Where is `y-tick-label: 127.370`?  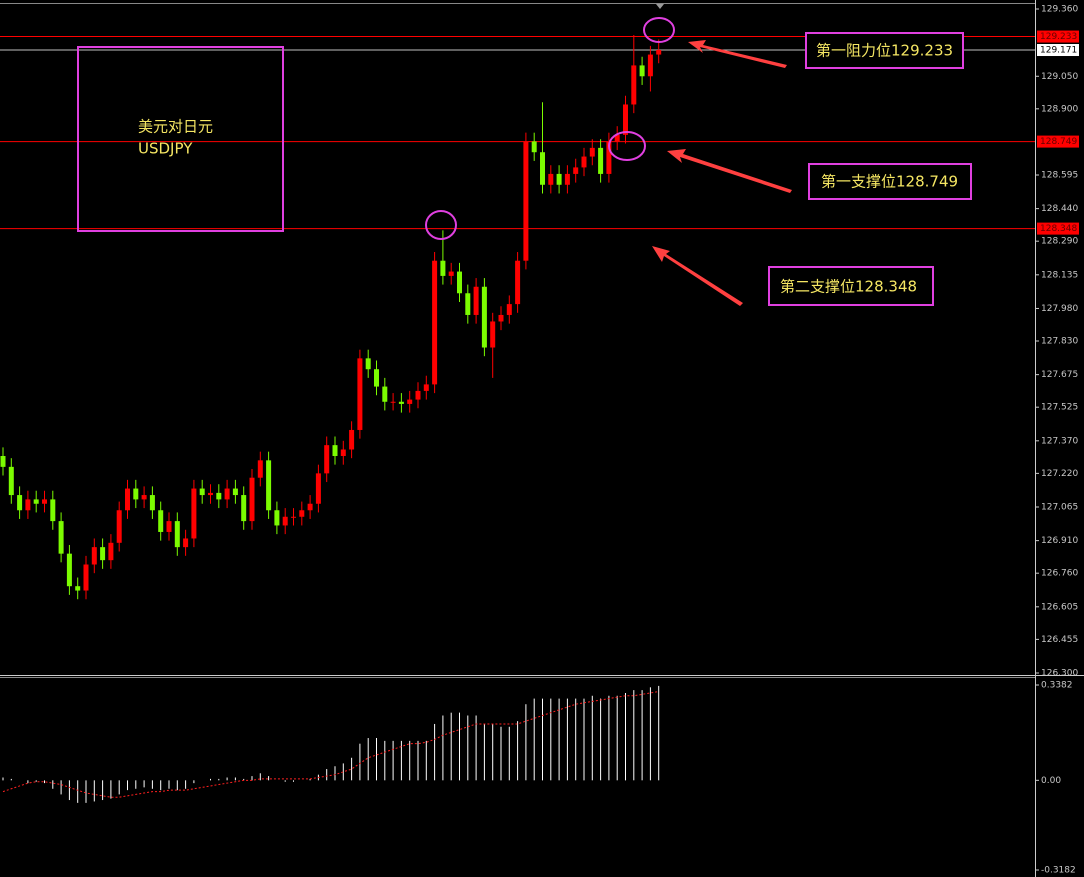
y-tick-label: 127.370 is located at coordinates (1059, 441).